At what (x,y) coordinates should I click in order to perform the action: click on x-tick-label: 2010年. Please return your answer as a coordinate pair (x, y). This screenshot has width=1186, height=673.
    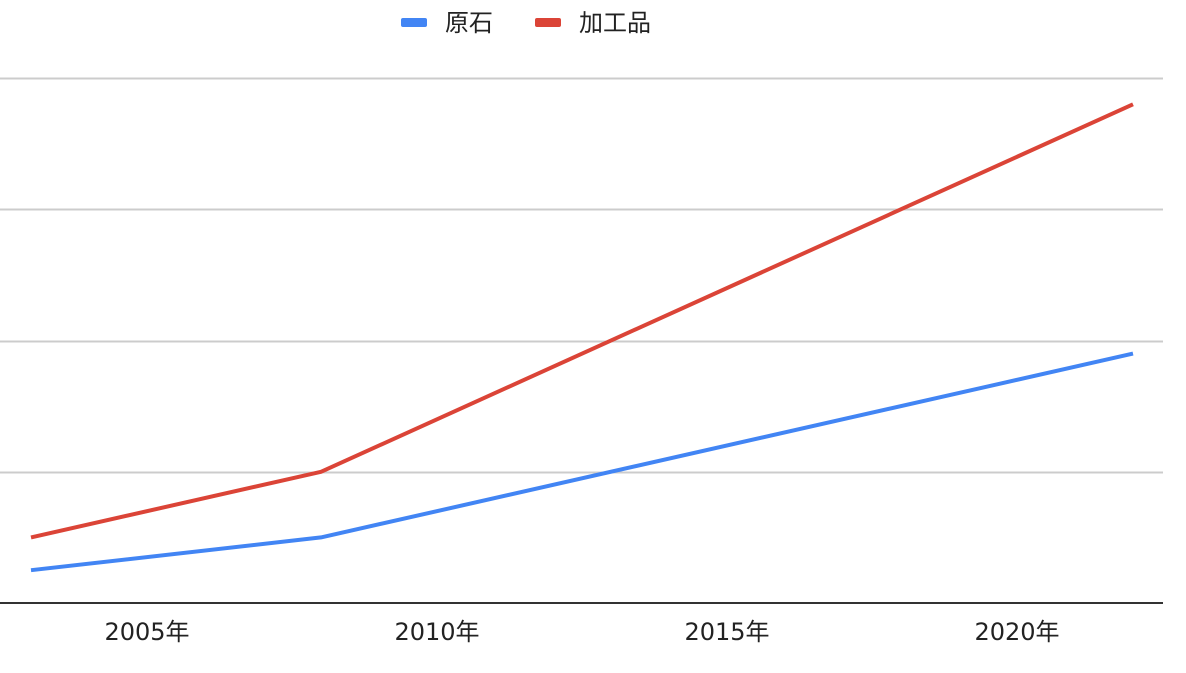
    Looking at the image, I should click on (436, 632).